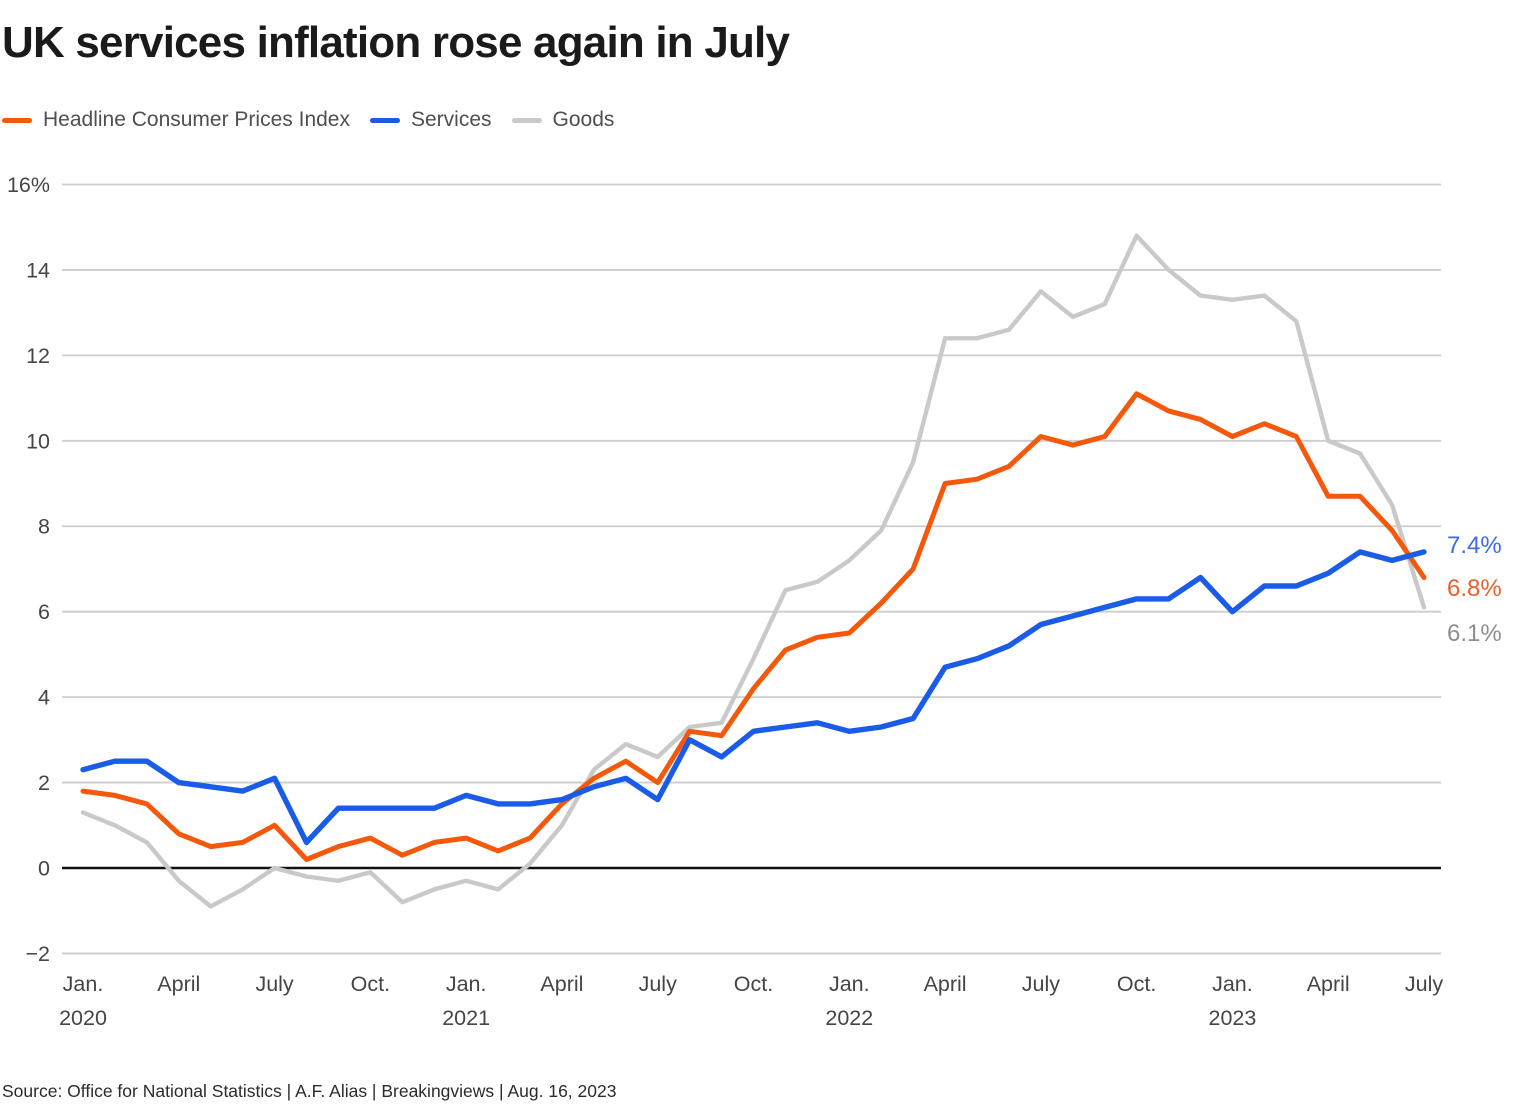  Describe the element at coordinates (38, 356) in the screenshot. I see `y-axis-tick-label: 12` at that location.